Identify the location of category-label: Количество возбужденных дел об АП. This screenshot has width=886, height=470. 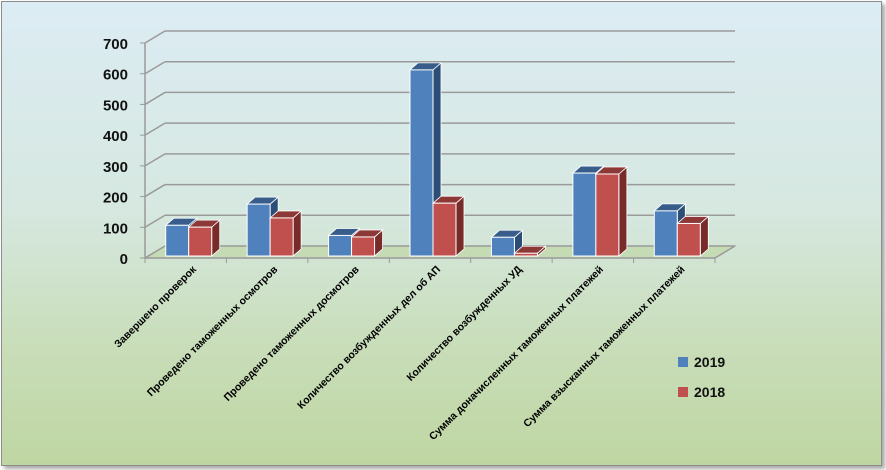
(369, 338).